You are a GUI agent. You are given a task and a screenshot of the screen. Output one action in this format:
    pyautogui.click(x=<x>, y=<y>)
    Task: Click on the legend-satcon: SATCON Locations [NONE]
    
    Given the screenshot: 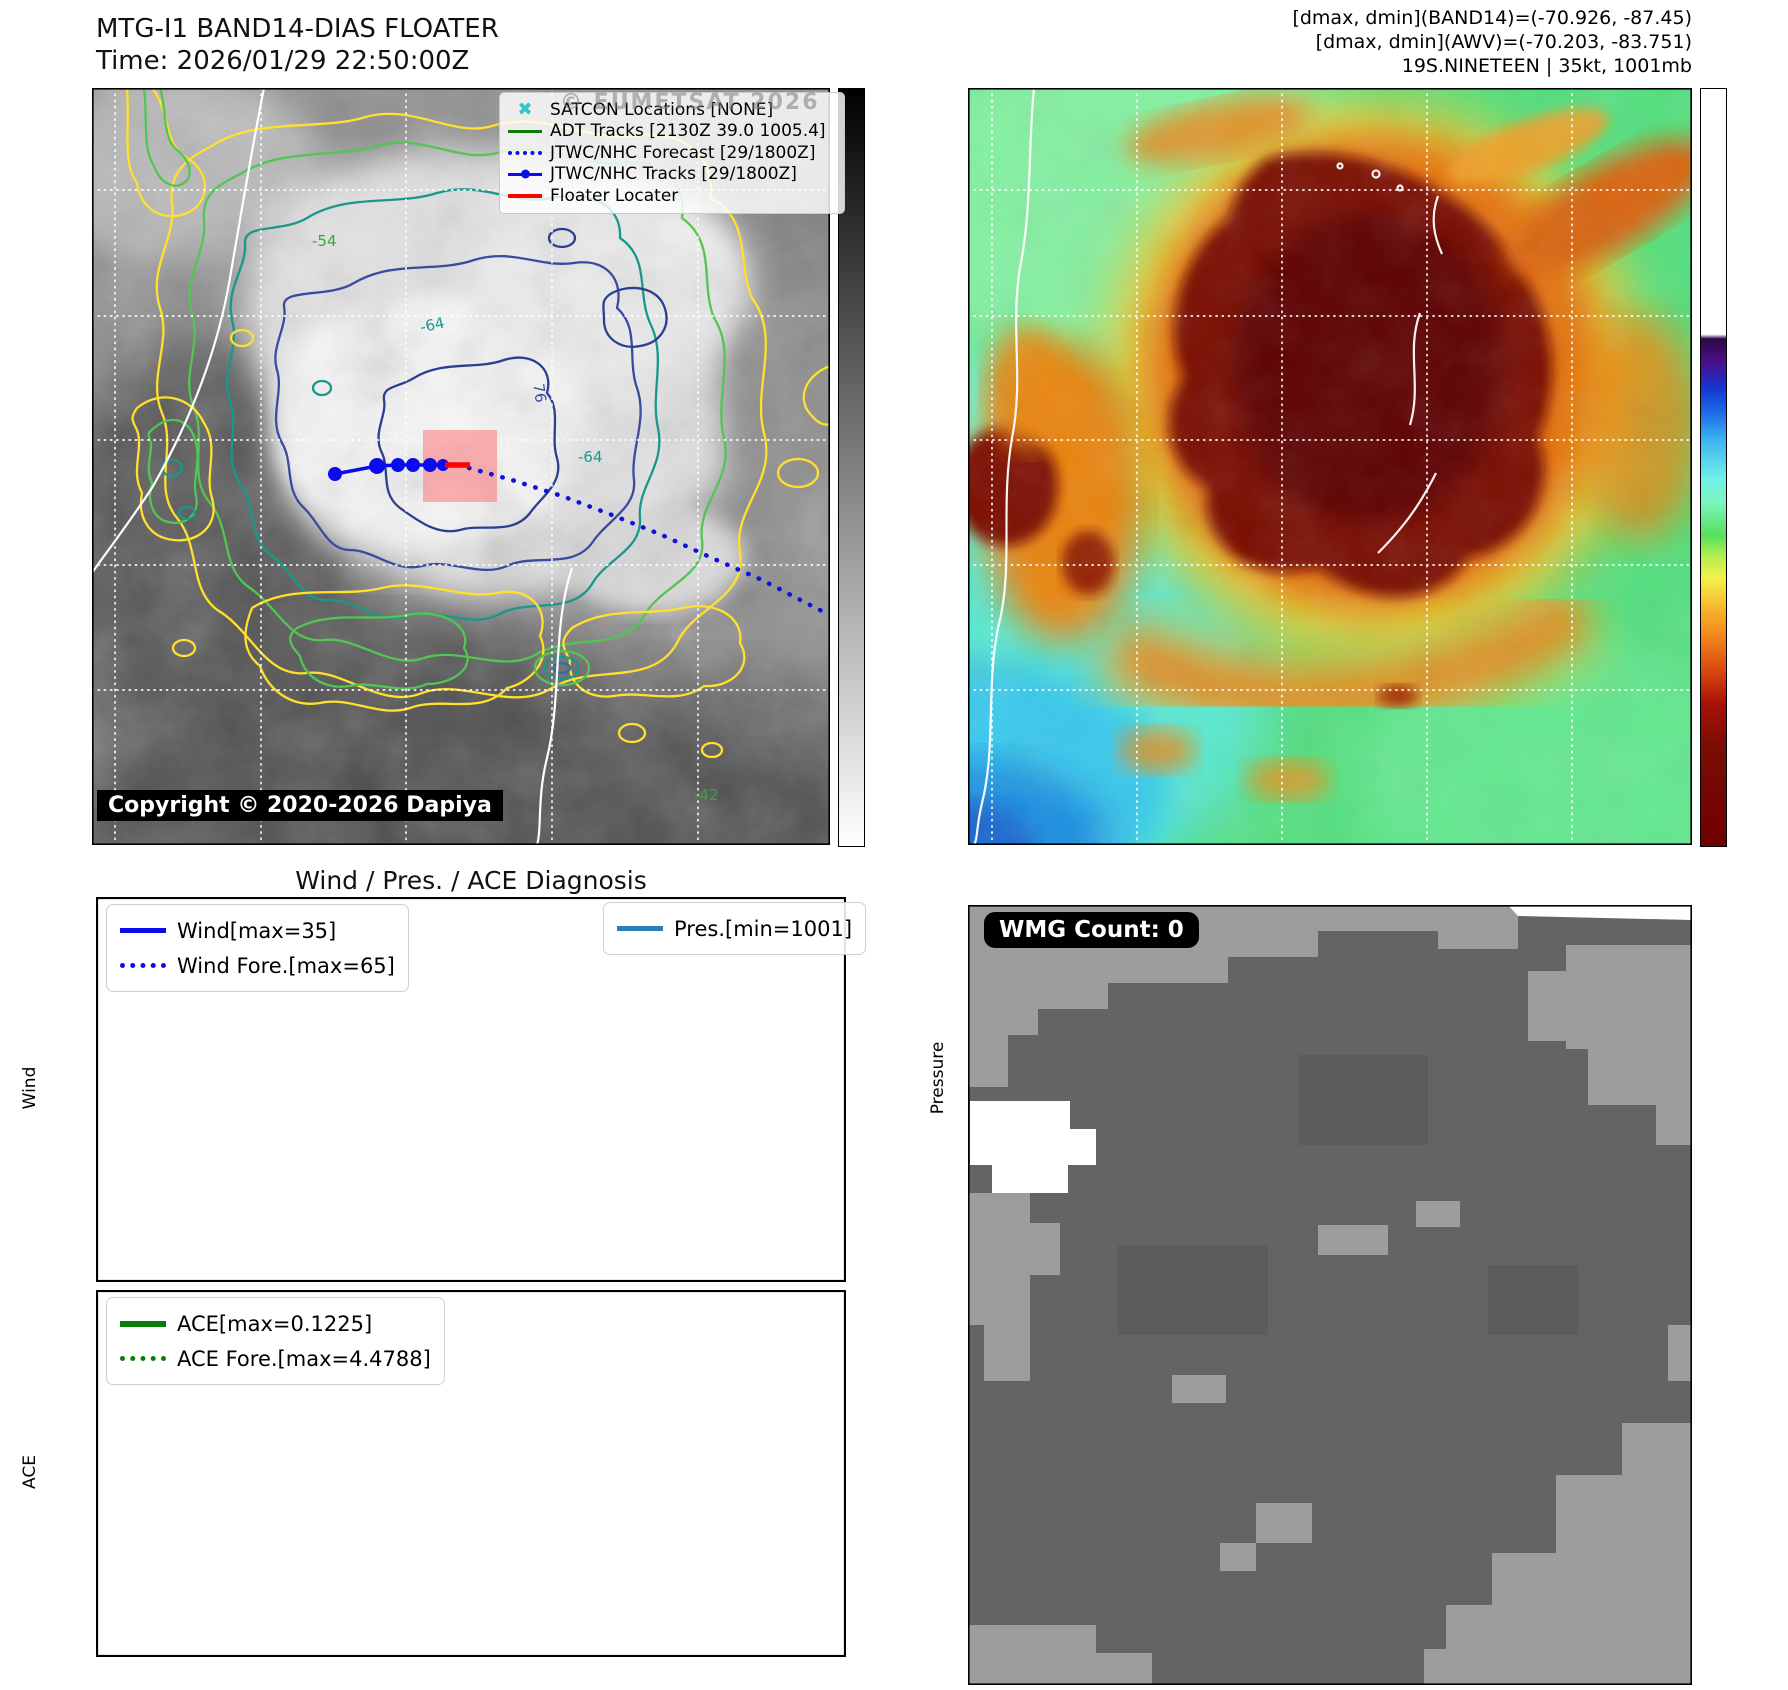 What is the action you would take?
    pyautogui.click(x=662, y=109)
    